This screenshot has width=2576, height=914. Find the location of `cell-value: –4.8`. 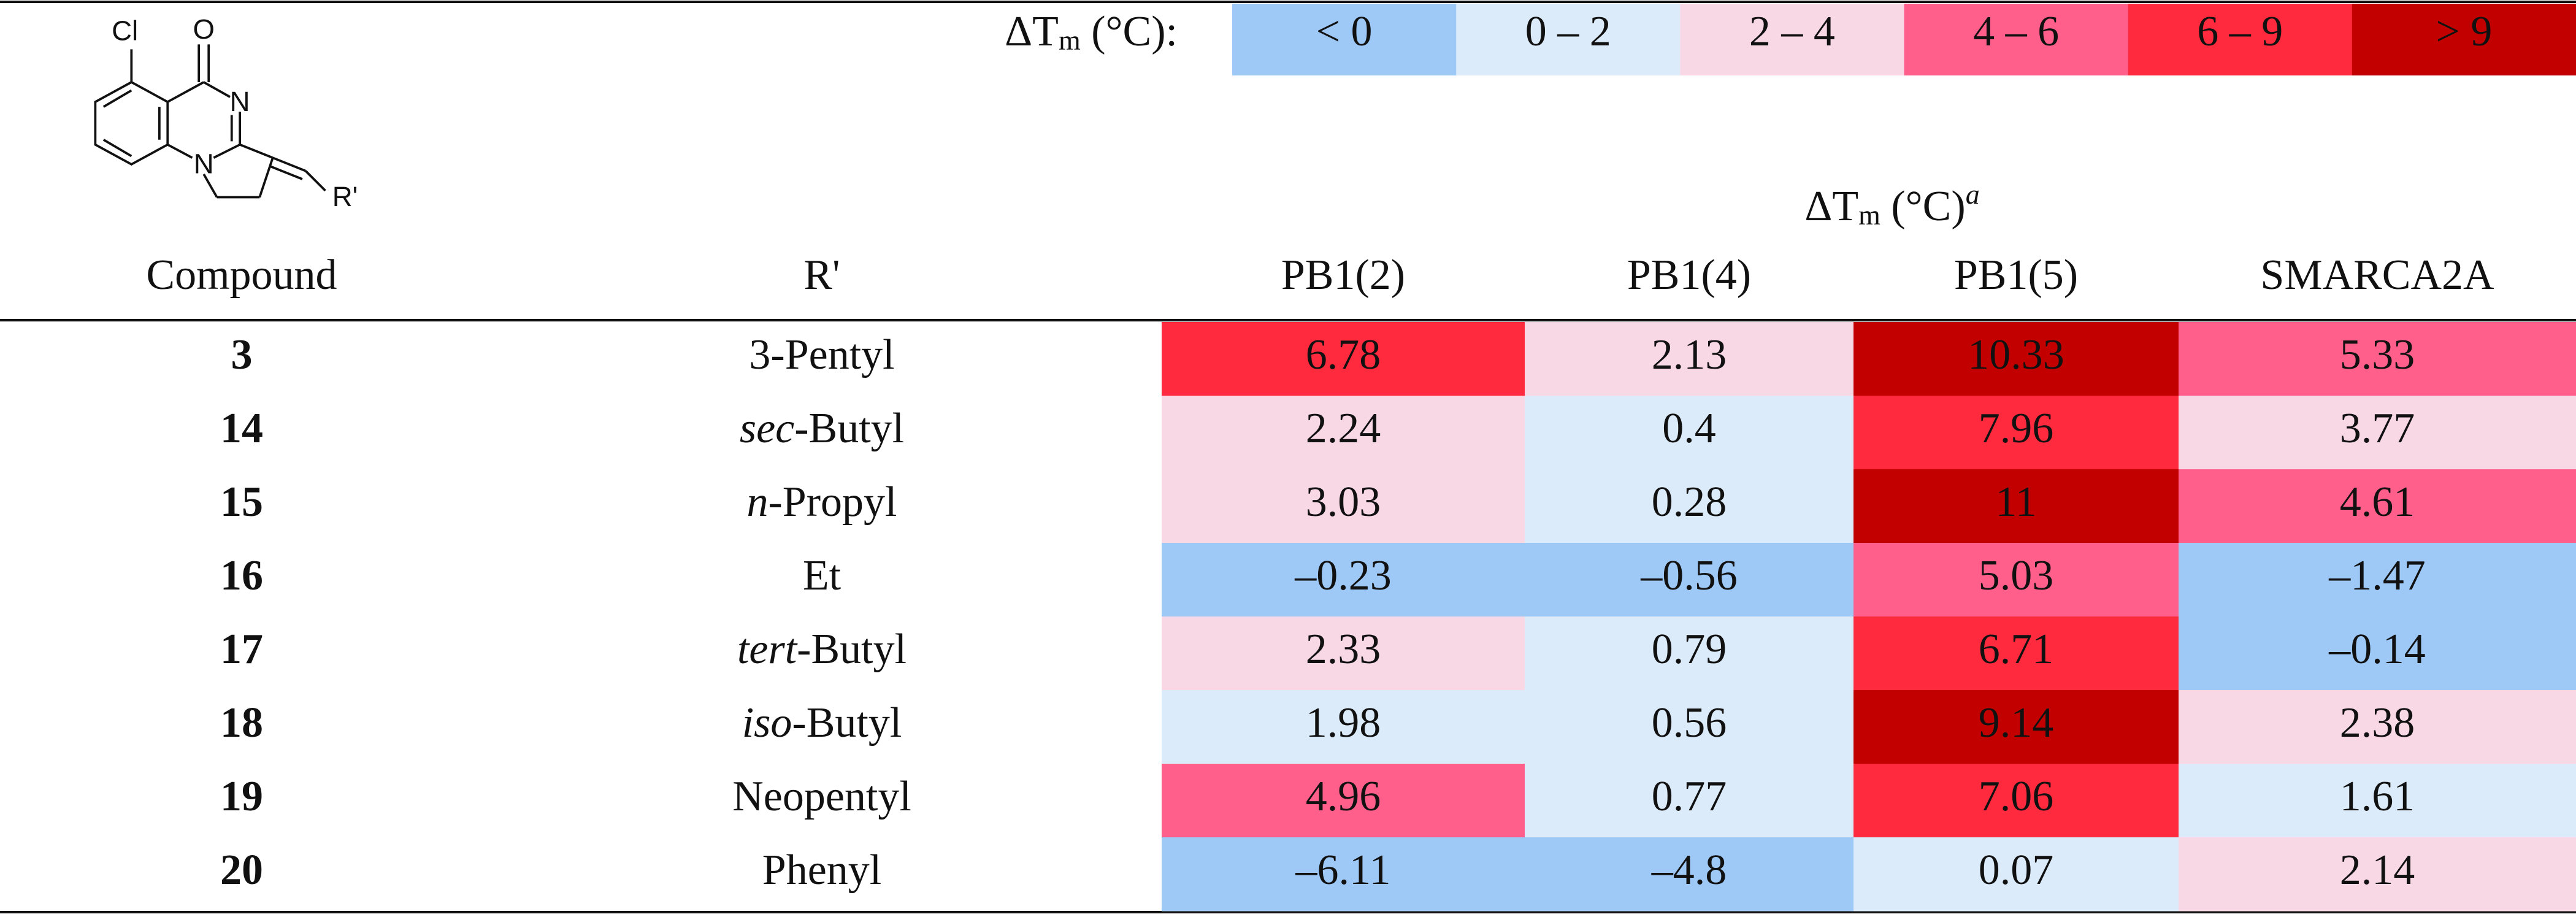

cell-value: –4.8 is located at coordinates (1689, 870).